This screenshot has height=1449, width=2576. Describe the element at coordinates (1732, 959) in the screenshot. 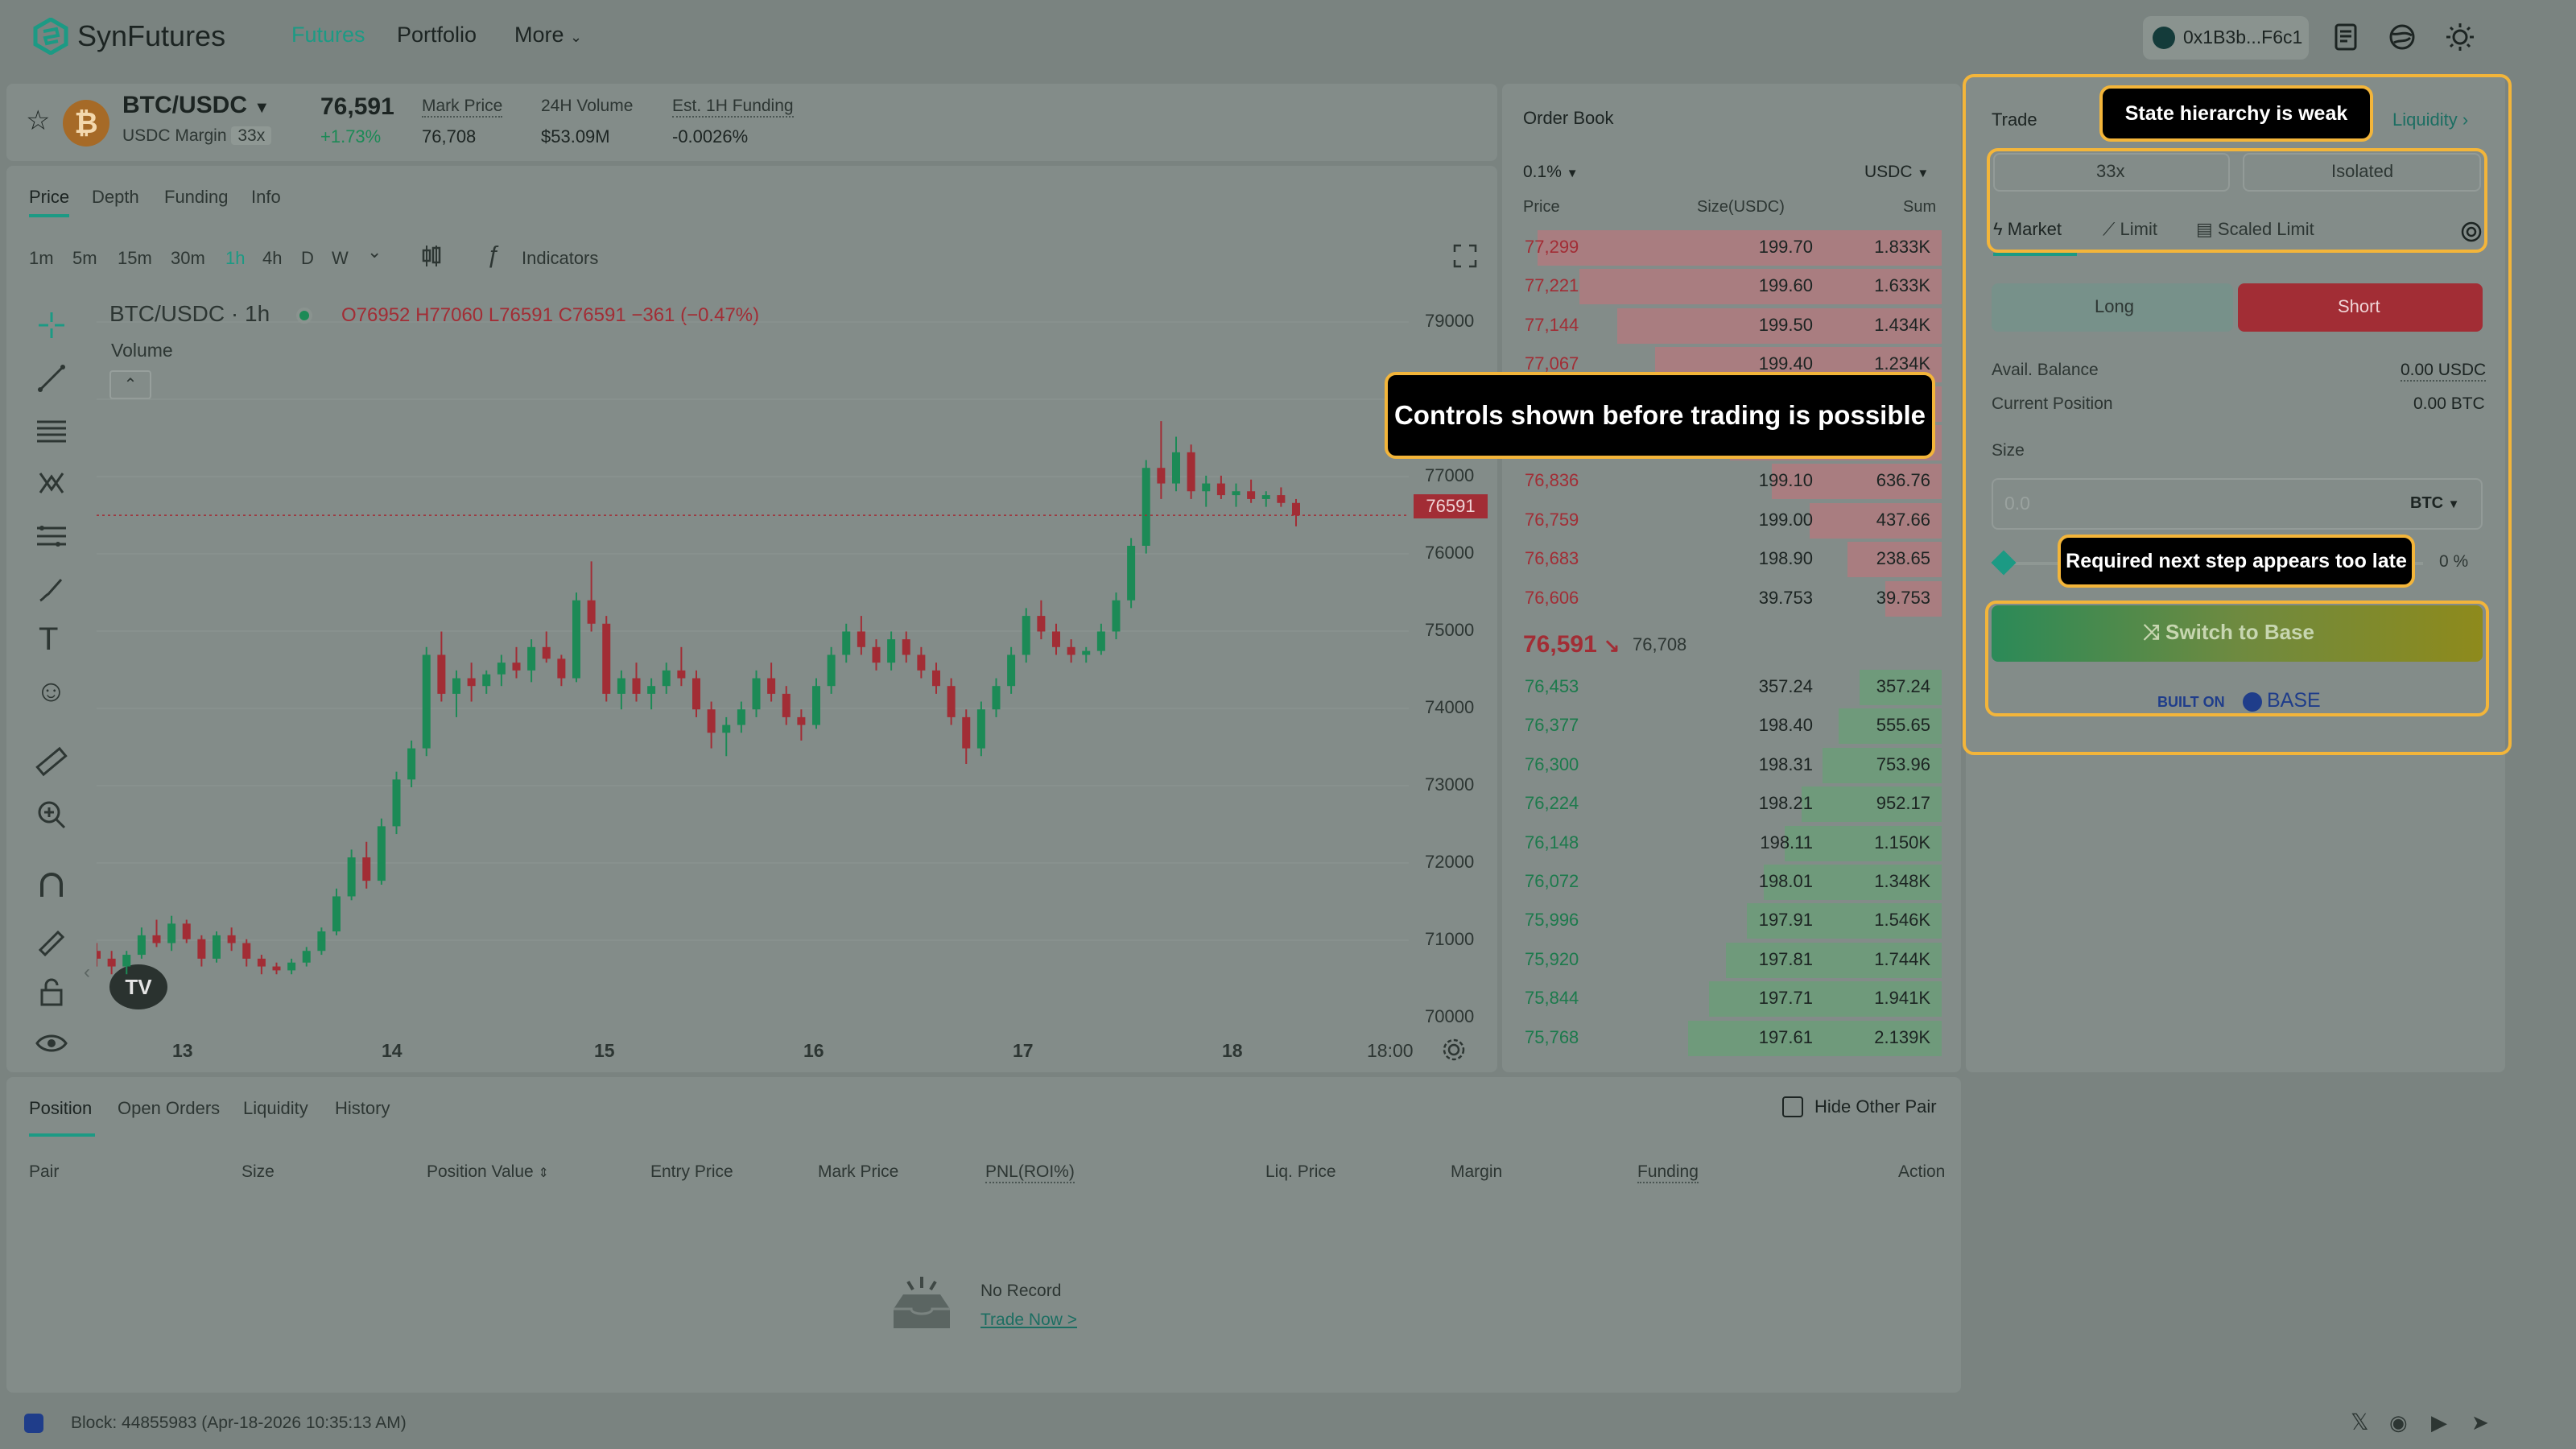

I see `bid-row: 75,920 197.81 1.744K` at that location.